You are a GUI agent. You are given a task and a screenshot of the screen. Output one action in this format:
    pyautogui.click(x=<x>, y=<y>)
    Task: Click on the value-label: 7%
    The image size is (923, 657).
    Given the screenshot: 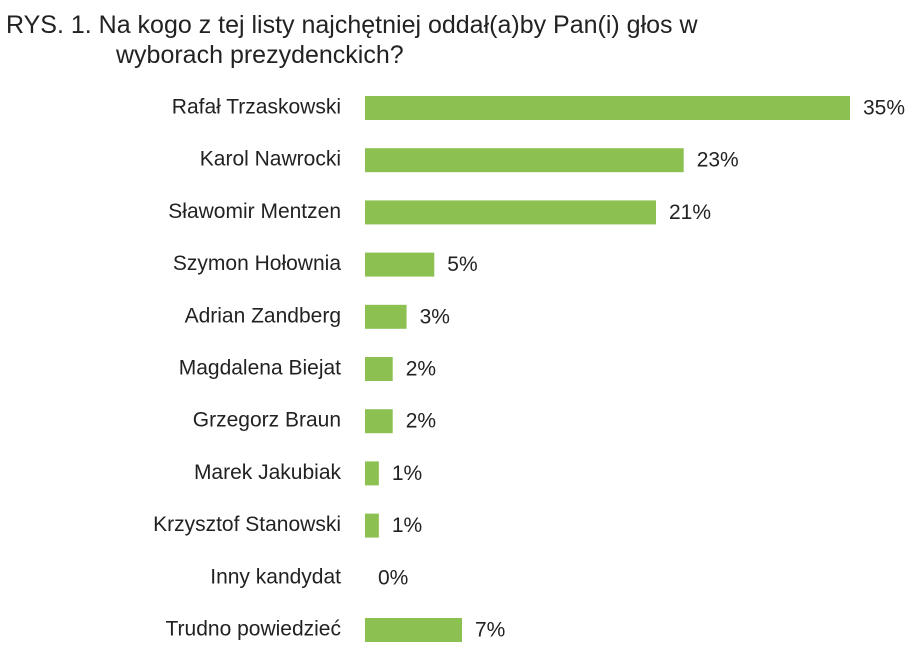 What is the action you would take?
    pyautogui.click(x=490, y=630)
    